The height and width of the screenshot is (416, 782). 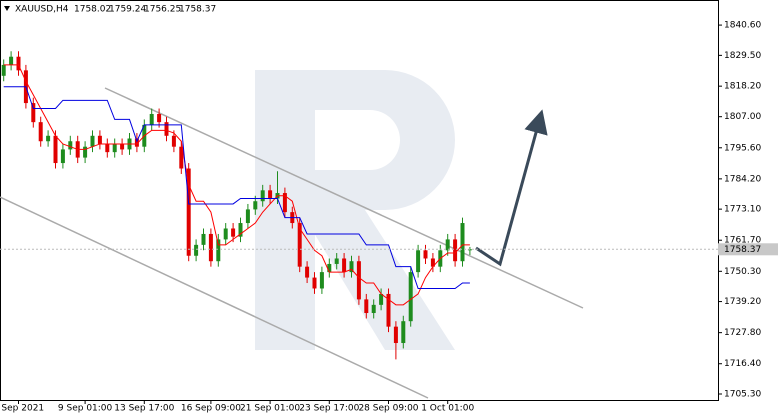 What do you see at coordinates (742, 56) in the screenshot?
I see `y-tick-label: 1829.50` at bounding box center [742, 56].